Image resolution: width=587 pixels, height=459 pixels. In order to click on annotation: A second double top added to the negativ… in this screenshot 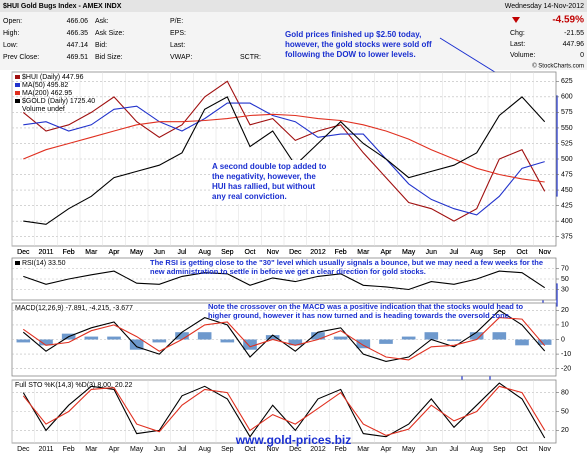, I will do `click(271, 182)`.